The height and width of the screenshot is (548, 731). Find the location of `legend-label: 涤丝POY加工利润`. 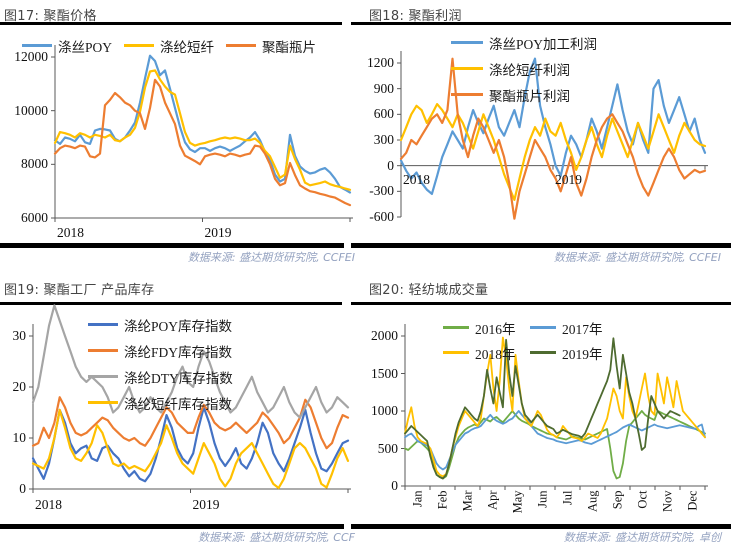

legend-label: 涤丝POY加工利润 is located at coordinates (543, 44).